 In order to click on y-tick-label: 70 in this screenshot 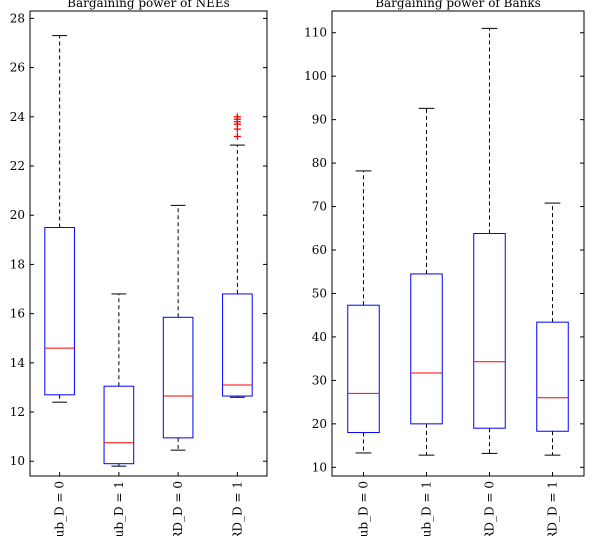, I will do `click(319, 207)`.